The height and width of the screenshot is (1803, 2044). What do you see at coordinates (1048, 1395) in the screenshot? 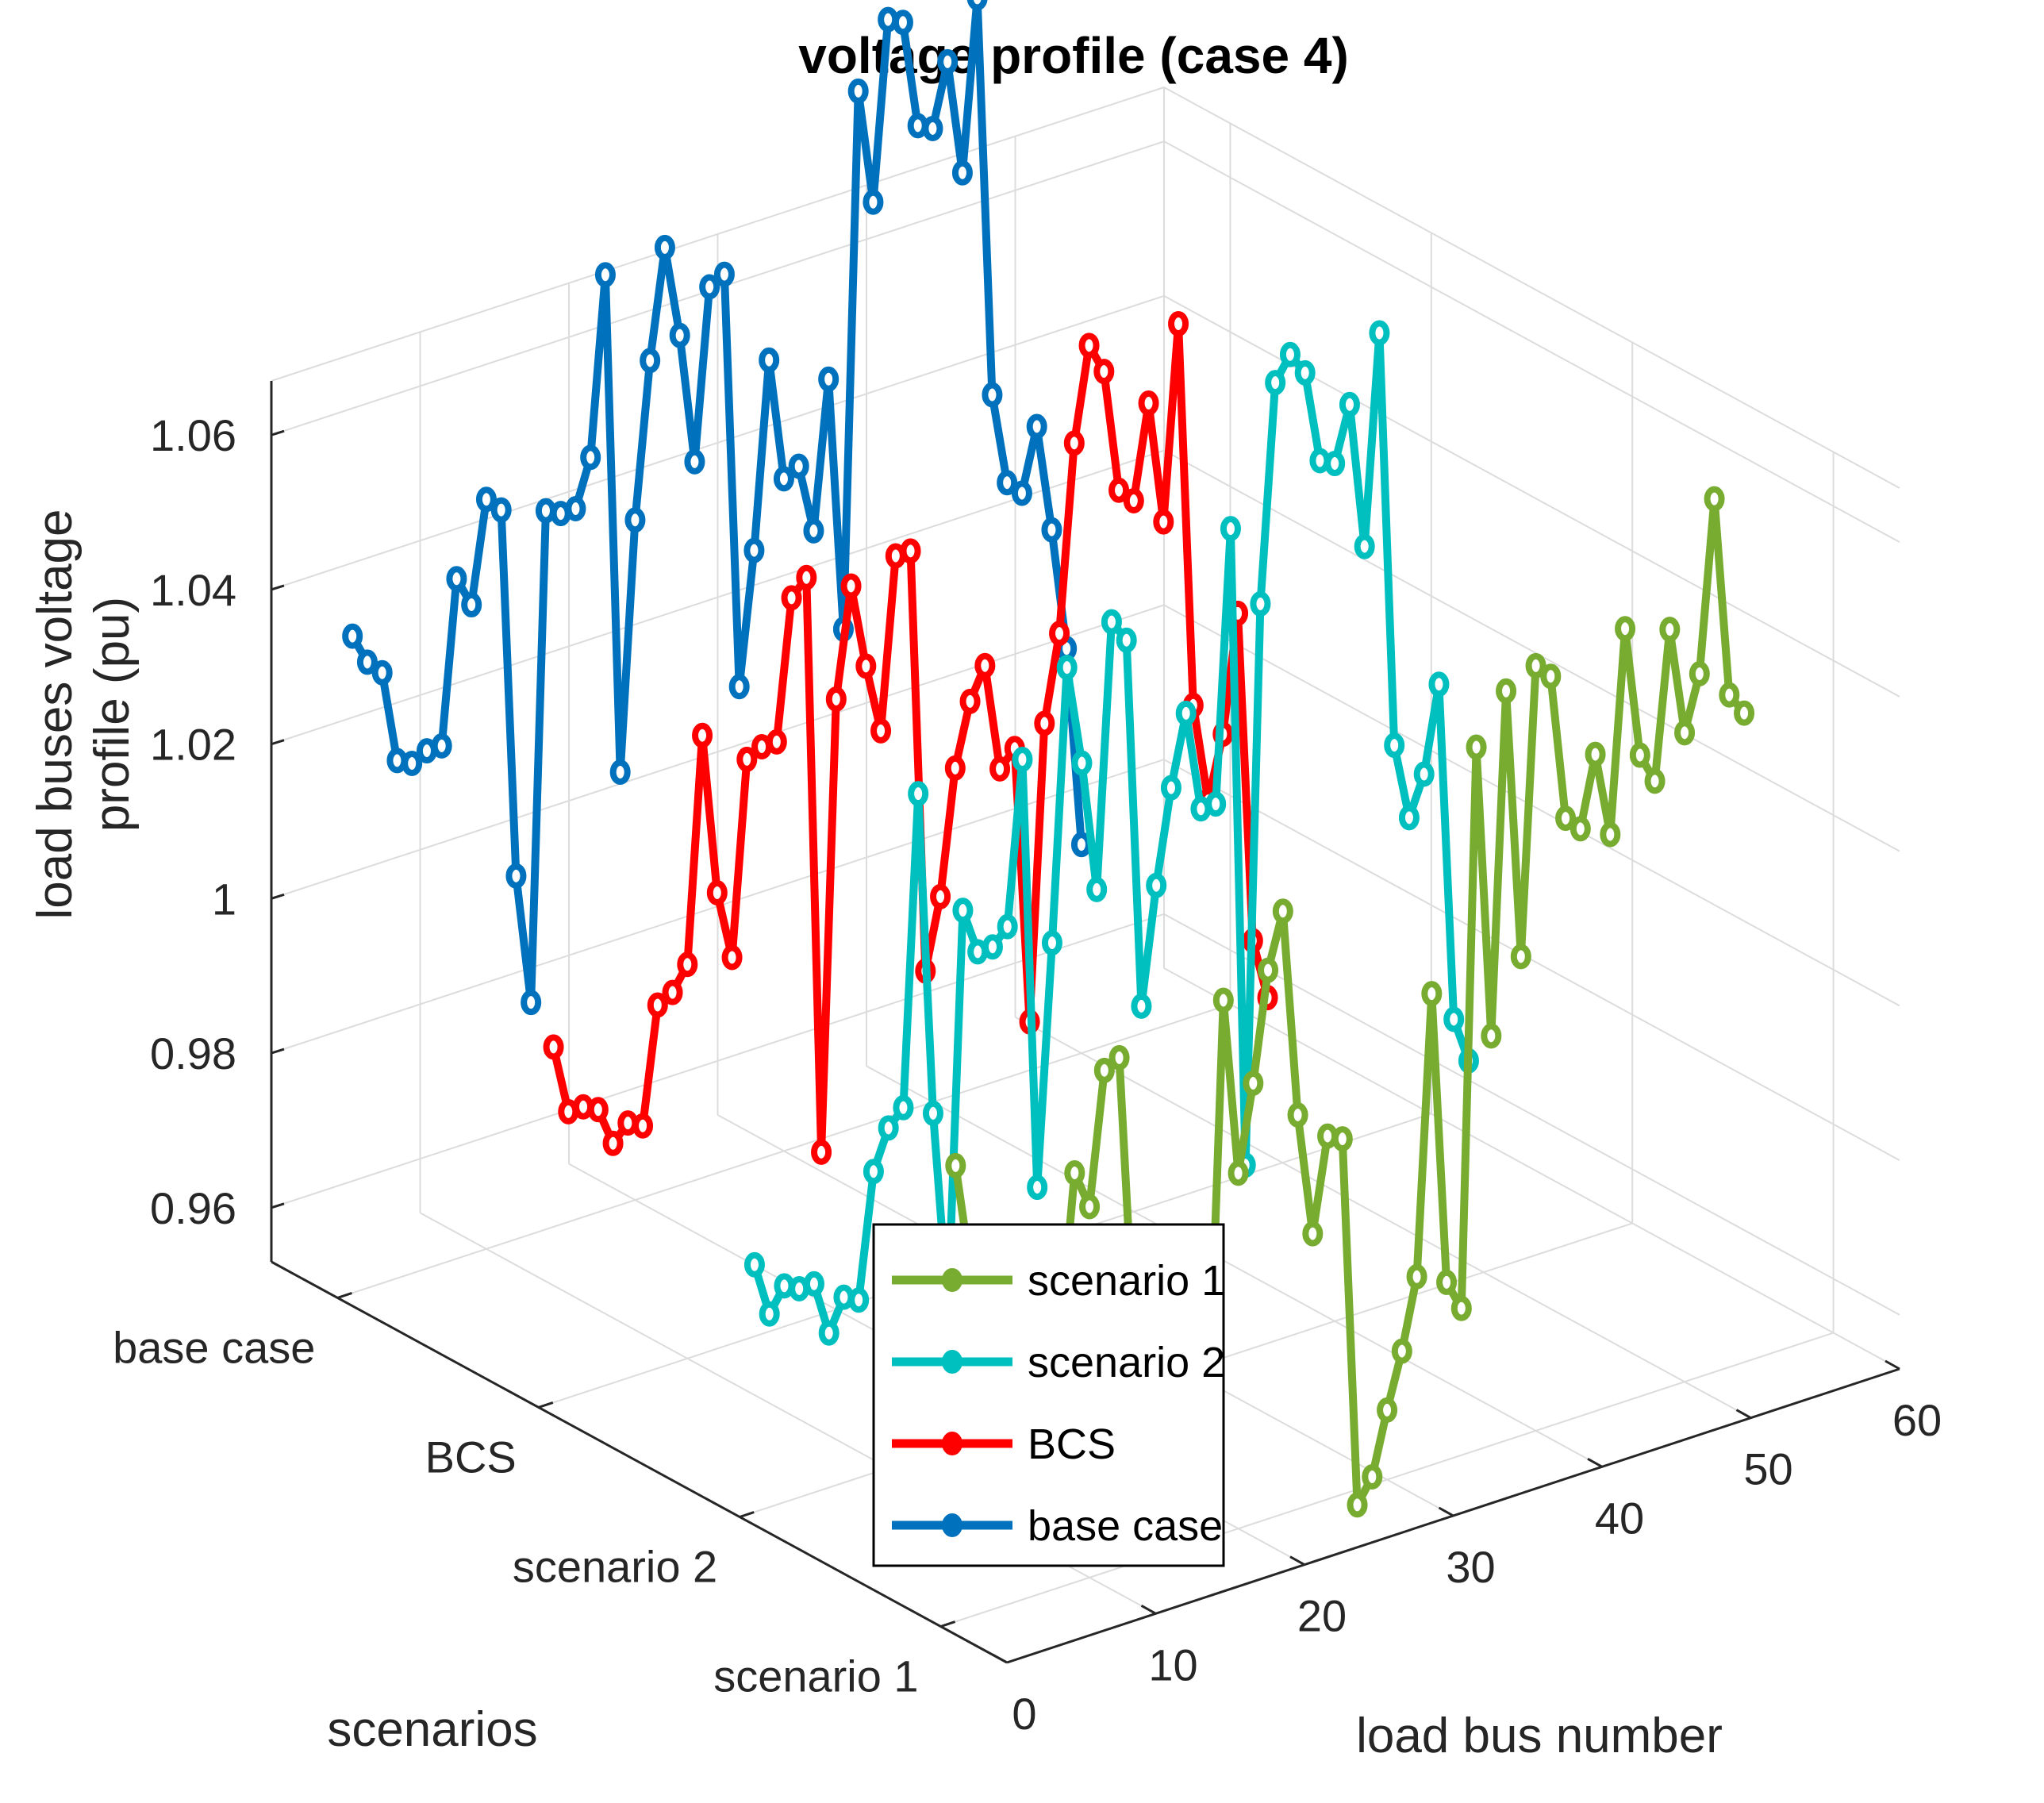
I see `legend: scenario 1 scenario 2 BCS base case` at bounding box center [1048, 1395].